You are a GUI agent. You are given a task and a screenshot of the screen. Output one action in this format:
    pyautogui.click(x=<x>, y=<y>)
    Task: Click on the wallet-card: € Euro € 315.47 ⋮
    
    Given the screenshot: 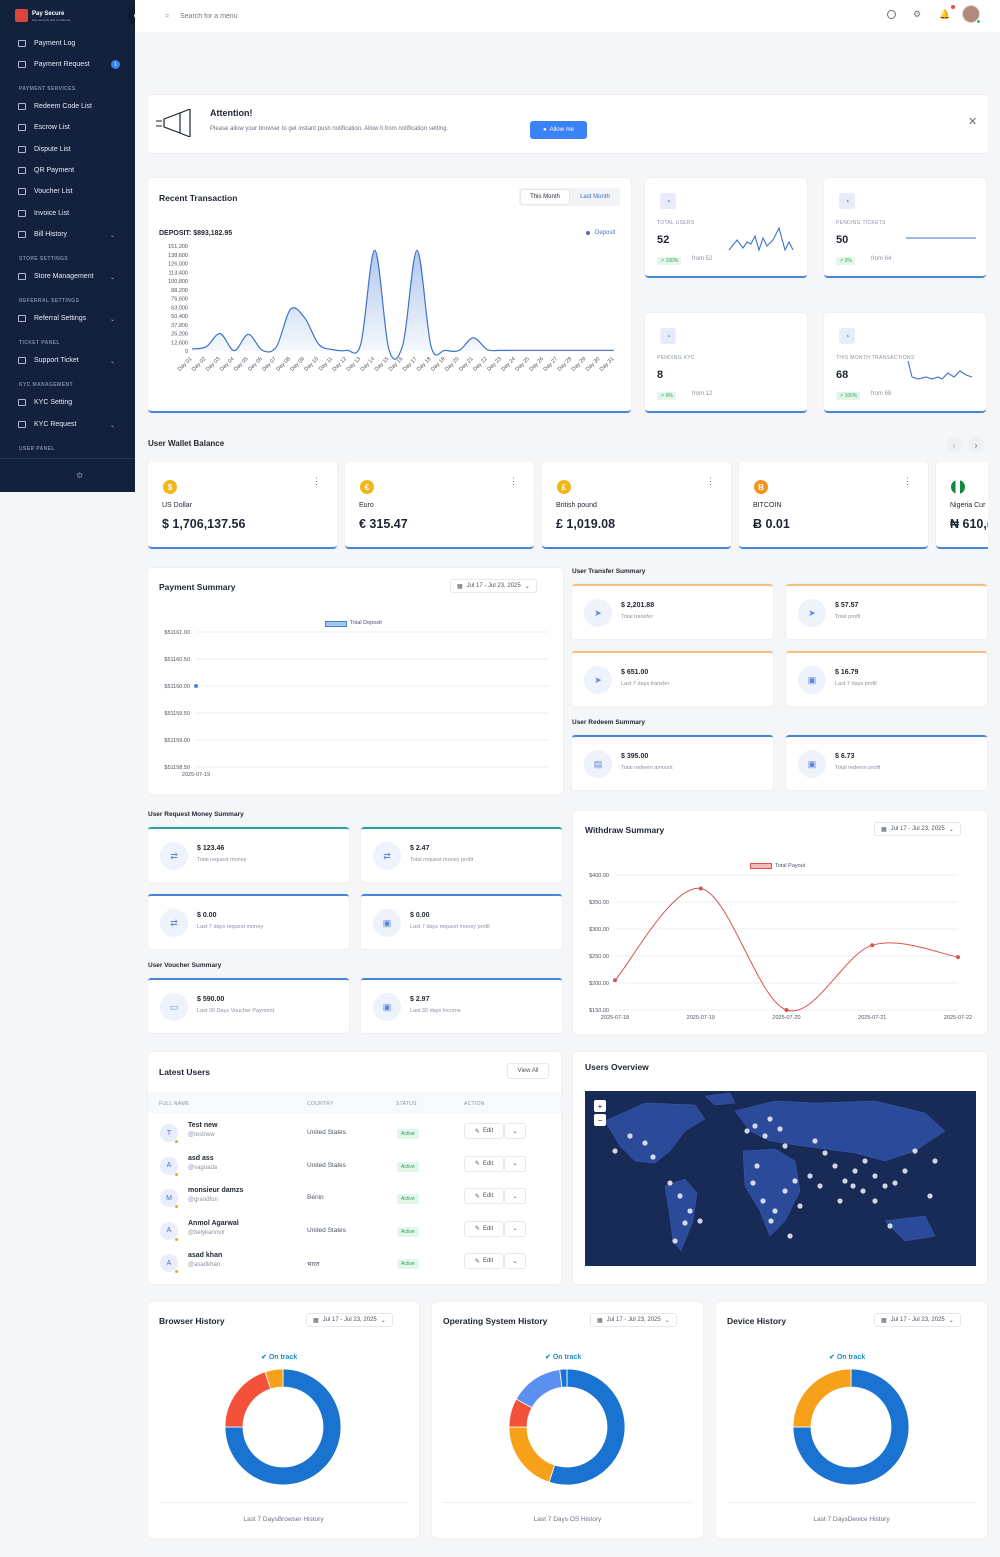 What is the action you would take?
    pyautogui.click(x=439, y=505)
    